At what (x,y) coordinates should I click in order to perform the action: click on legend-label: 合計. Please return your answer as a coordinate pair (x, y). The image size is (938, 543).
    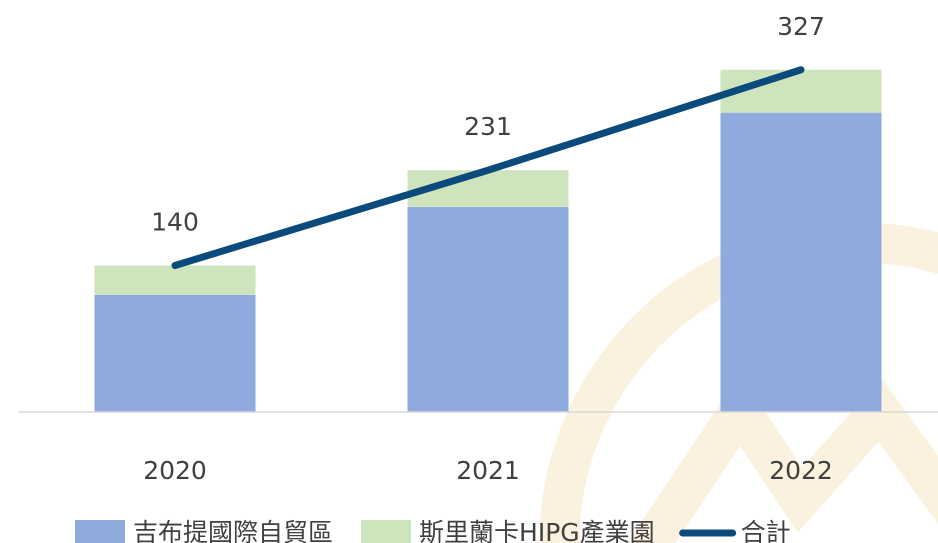
    Looking at the image, I should click on (766, 530).